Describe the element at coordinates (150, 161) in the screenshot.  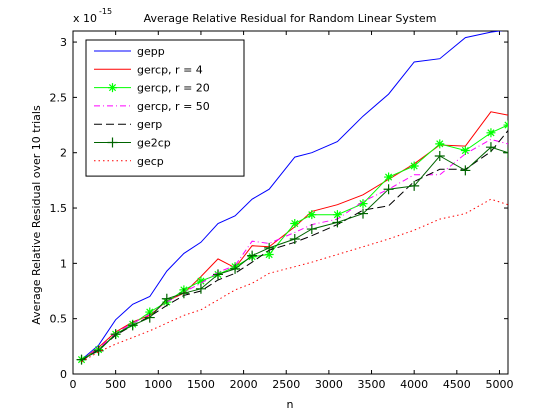
I see `legend-label: gecp` at that location.